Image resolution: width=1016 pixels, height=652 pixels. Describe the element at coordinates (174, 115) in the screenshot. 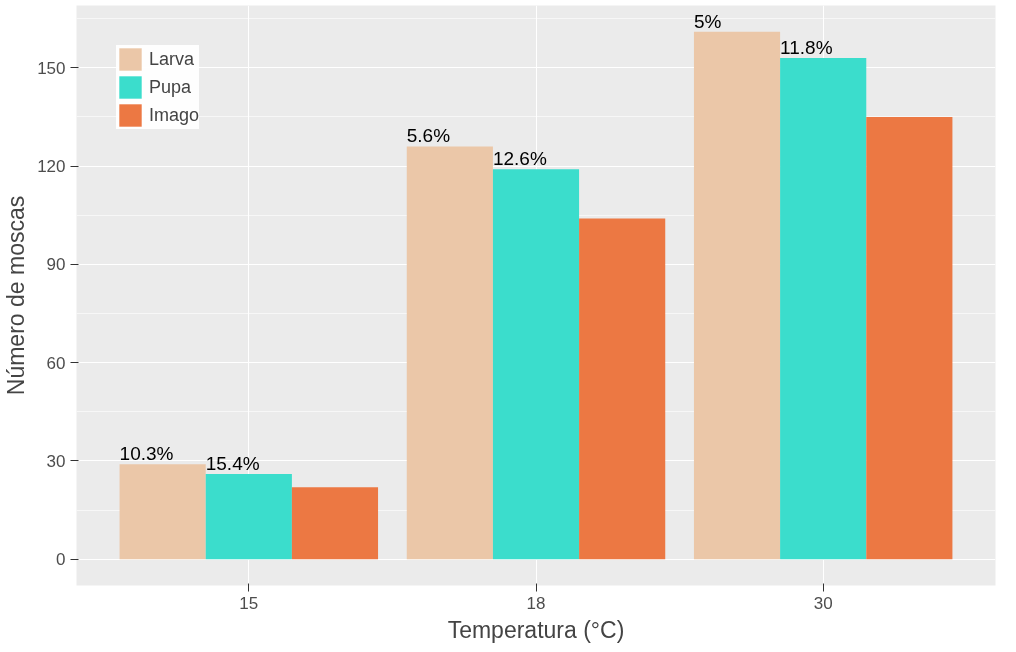

I see `legend-label: Imago` at that location.